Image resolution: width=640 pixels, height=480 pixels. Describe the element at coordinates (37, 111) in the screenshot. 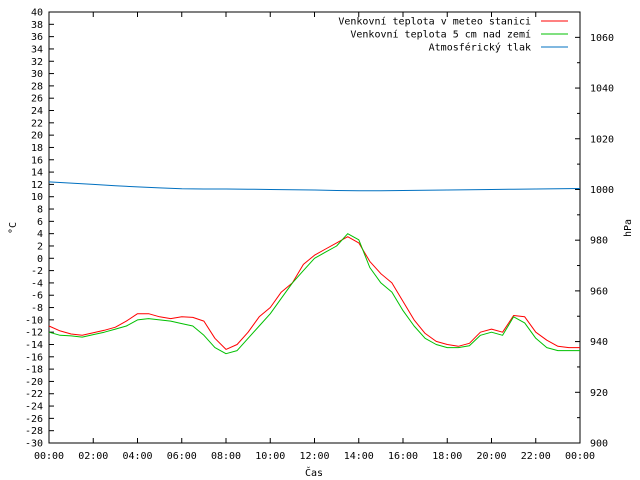

I see `y-left-tick-label: 24` at that location.